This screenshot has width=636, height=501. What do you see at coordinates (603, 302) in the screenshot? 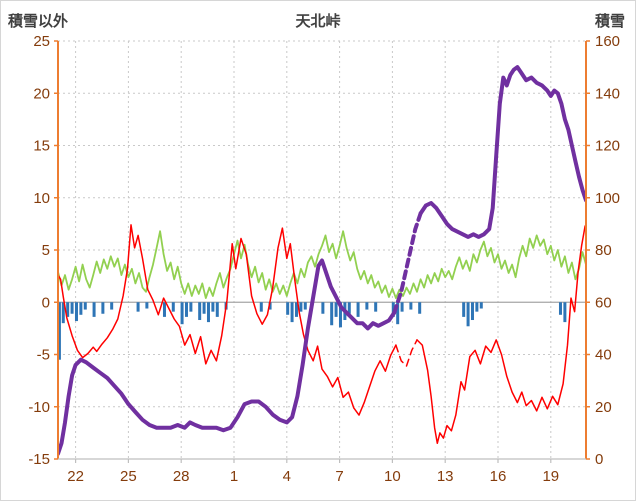
I see `y-right-tick-label: 60` at bounding box center [603, 302].